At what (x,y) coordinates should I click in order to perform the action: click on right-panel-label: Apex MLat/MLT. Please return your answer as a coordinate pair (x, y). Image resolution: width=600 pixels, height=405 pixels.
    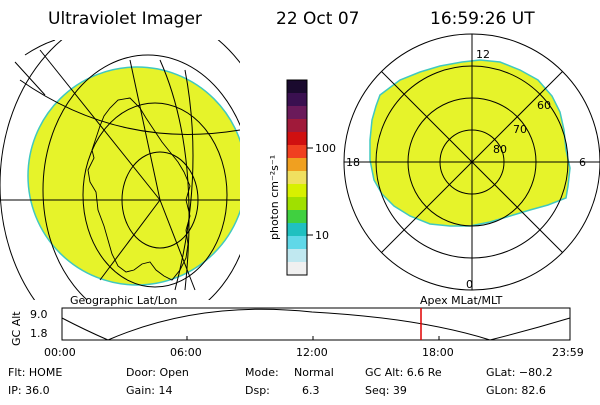
    Looking at the image, I should click on (461, 300).